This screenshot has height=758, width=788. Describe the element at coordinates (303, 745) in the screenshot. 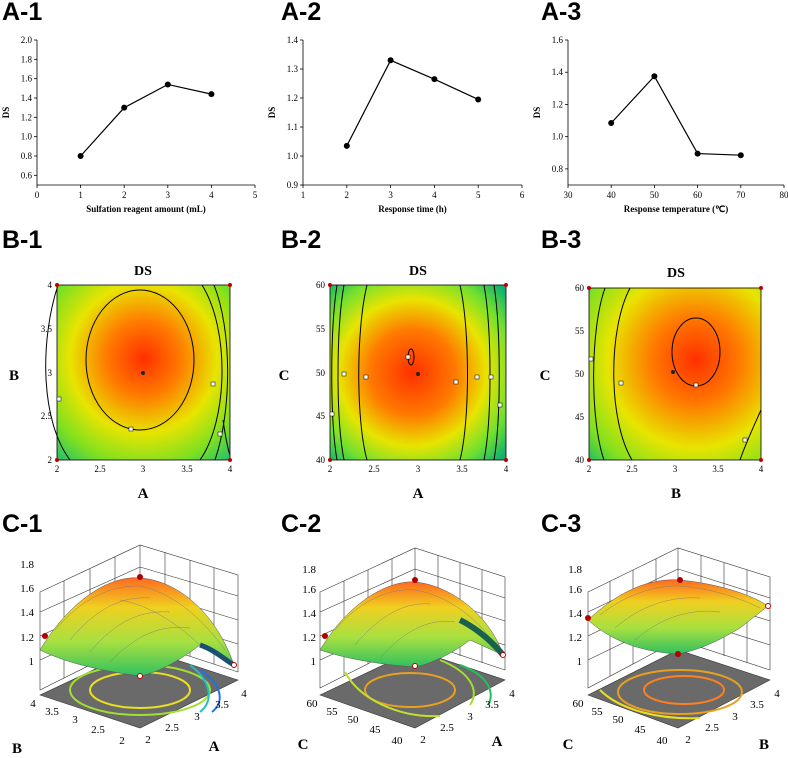

I see `y-axis-label-c2: C` at that location.